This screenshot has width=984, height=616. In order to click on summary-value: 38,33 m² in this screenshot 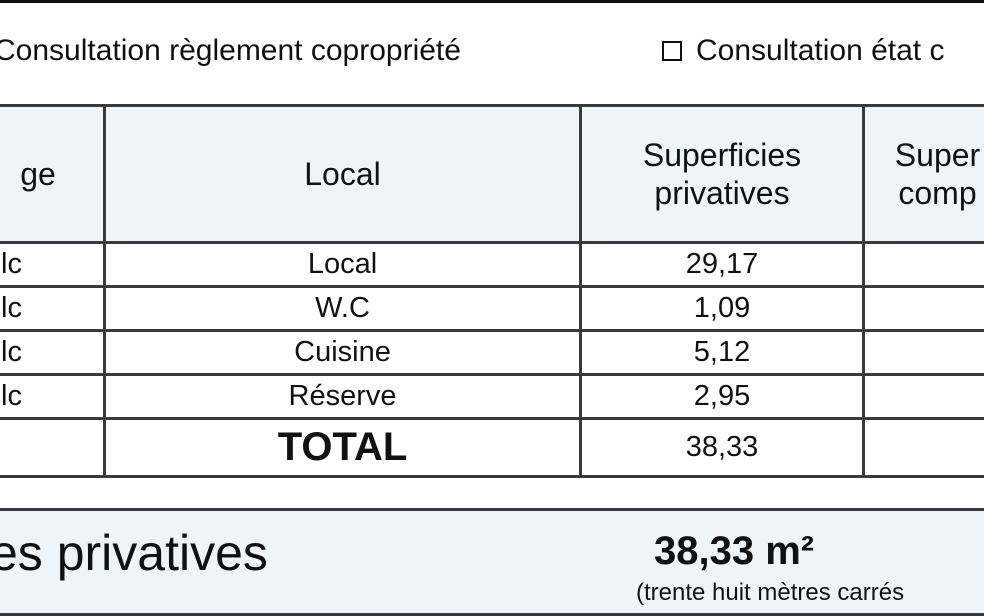, I will do `click(734, 551)`.